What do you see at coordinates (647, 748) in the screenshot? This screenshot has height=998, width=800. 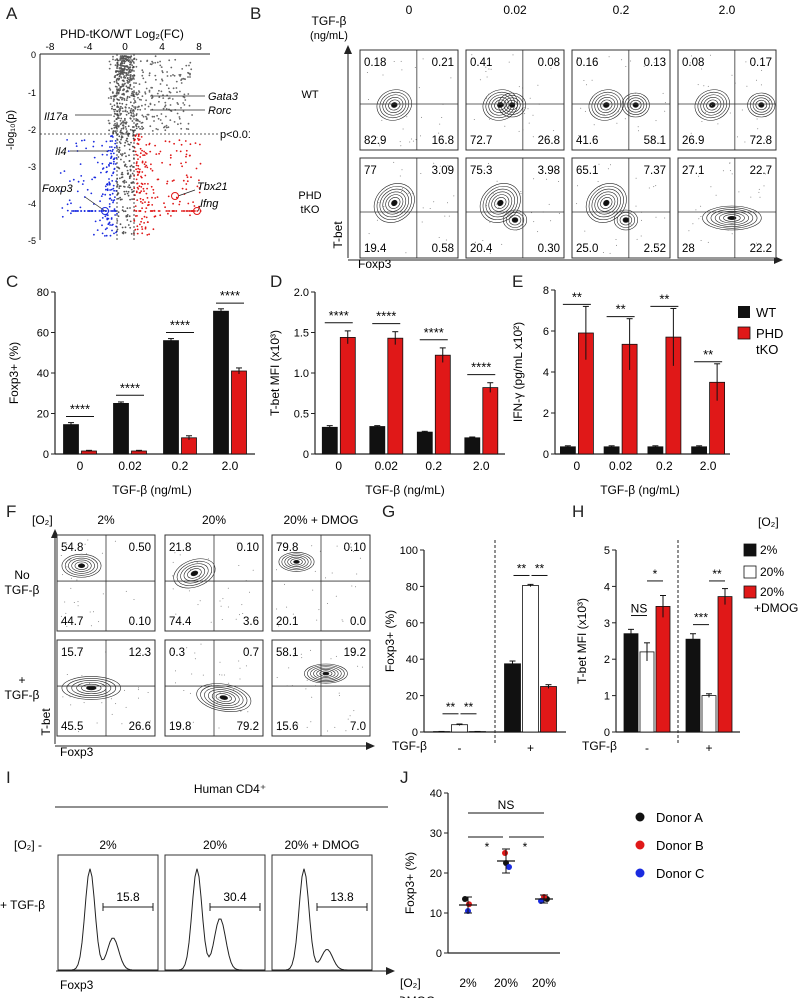 I see `x-tick-label: -` at bounding box center [647, 748].